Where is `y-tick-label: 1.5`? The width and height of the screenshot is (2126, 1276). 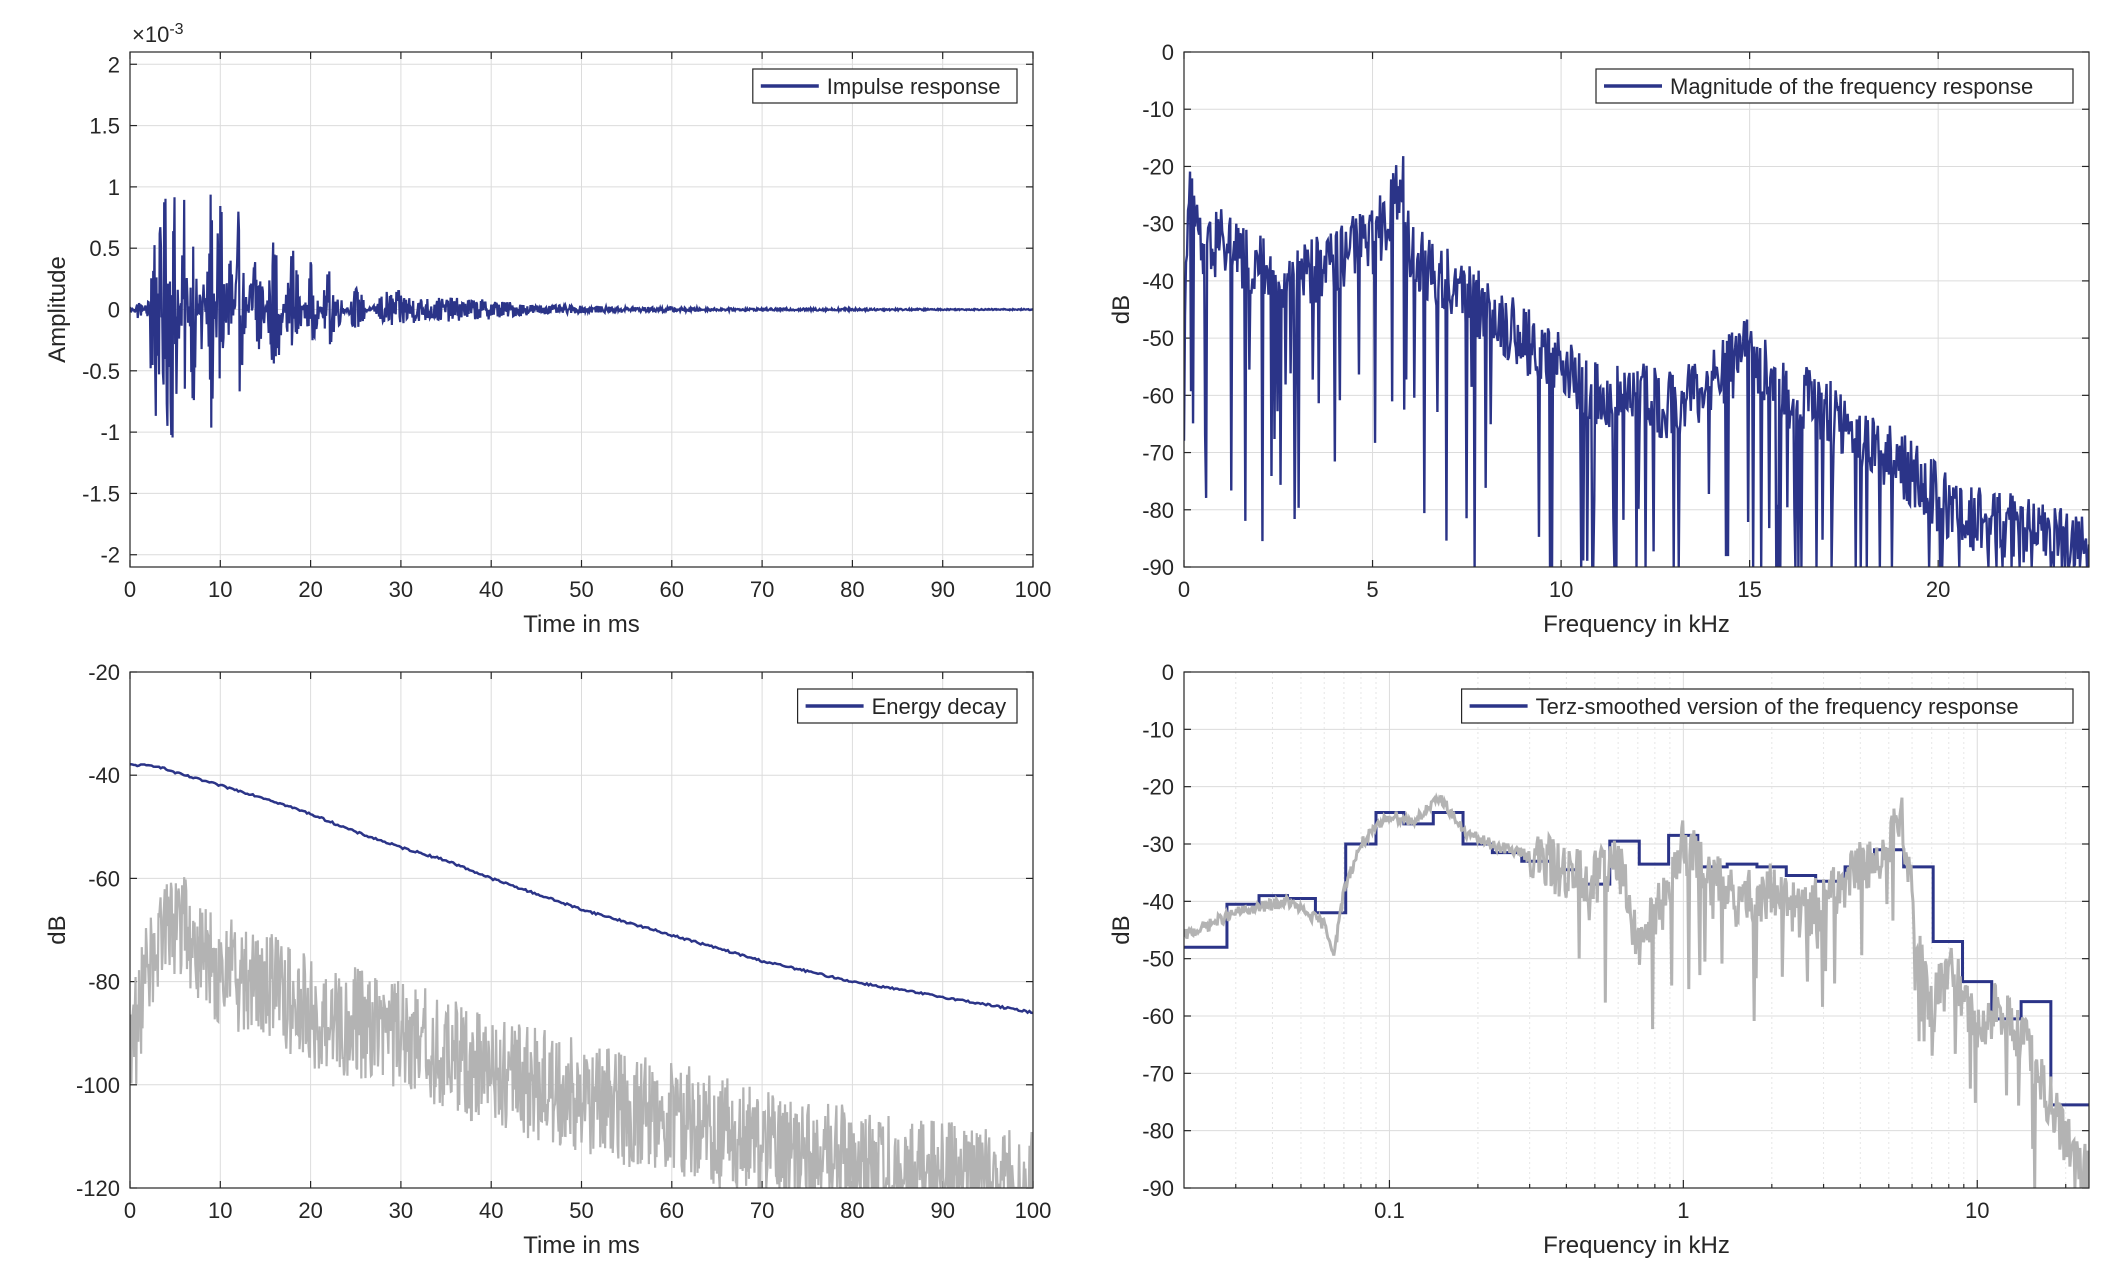 y-tick-label: 1.5 is located at coordinates (104, 126).